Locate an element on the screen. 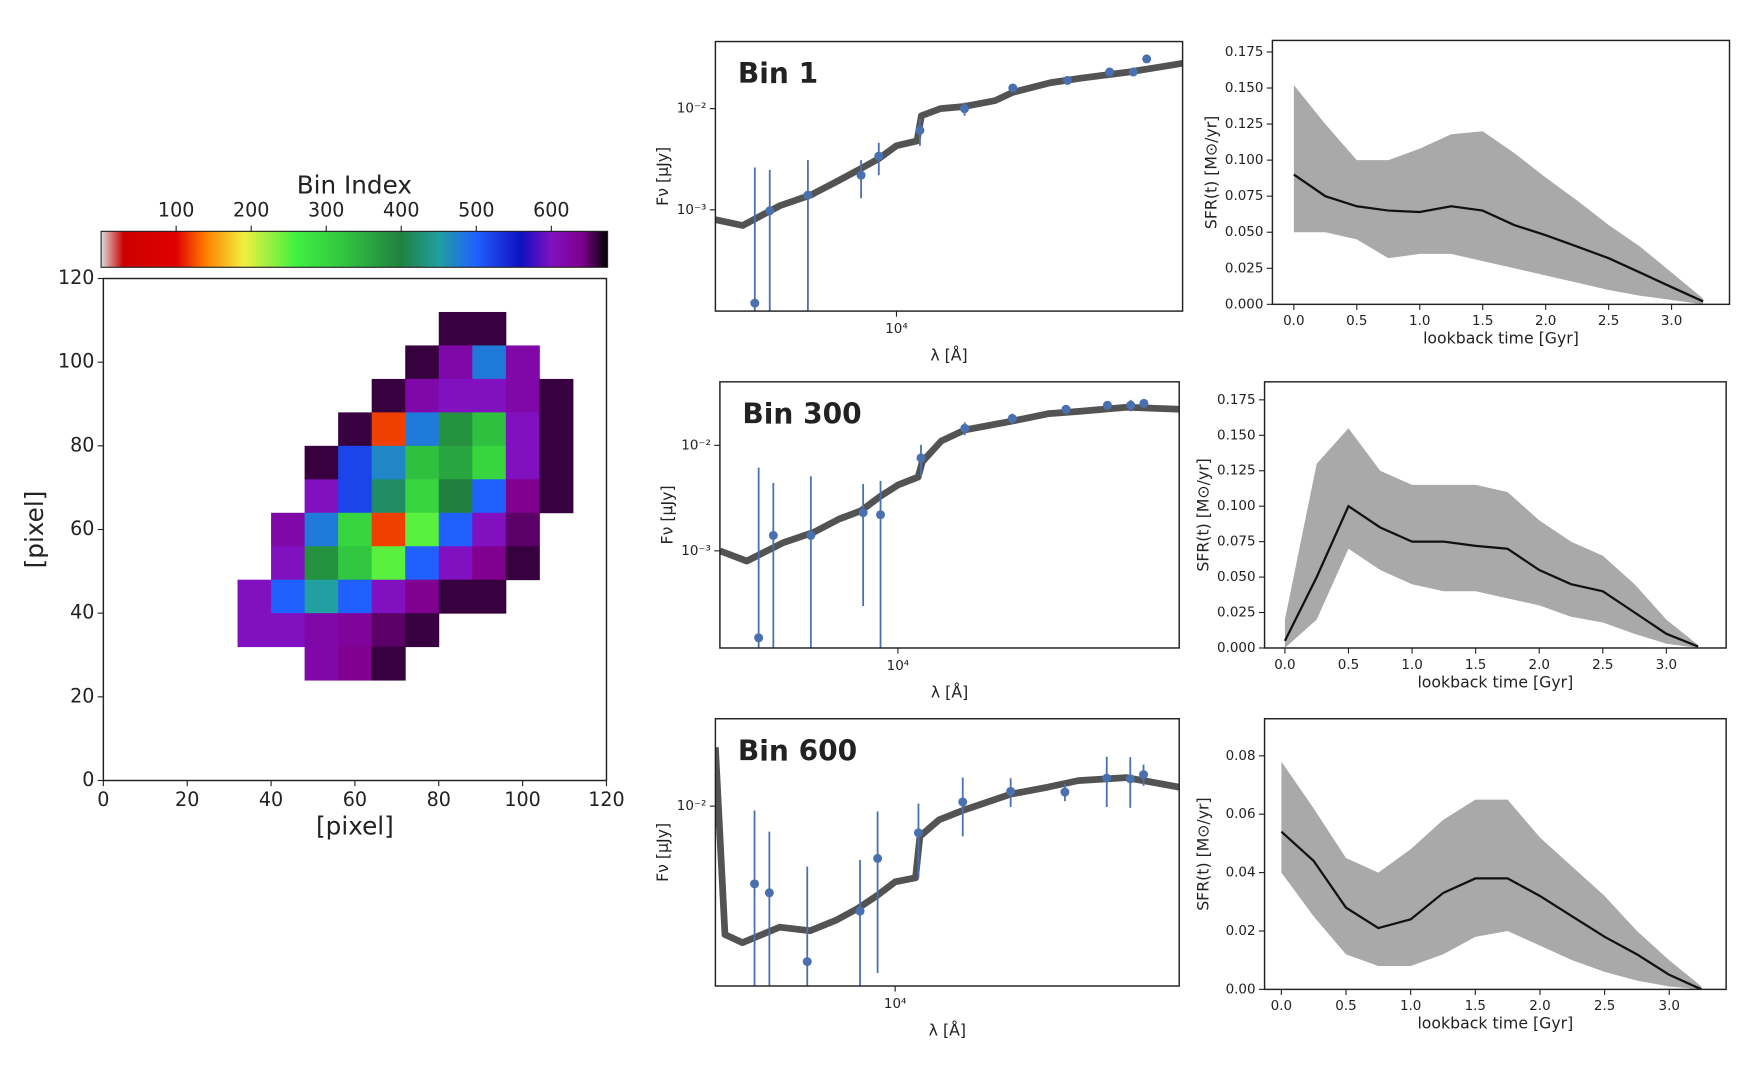 This screenshot has width=1752, height=1068. x-tick-label: 1.5 is located at coordinates (1482, 321).